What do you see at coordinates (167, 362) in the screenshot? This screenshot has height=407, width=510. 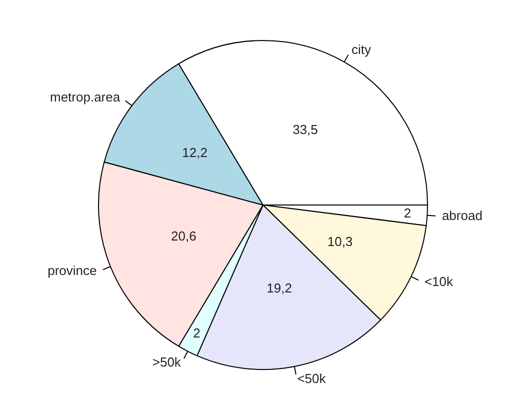 I see `slice-label: >50k` at bounding box center [167, 362].